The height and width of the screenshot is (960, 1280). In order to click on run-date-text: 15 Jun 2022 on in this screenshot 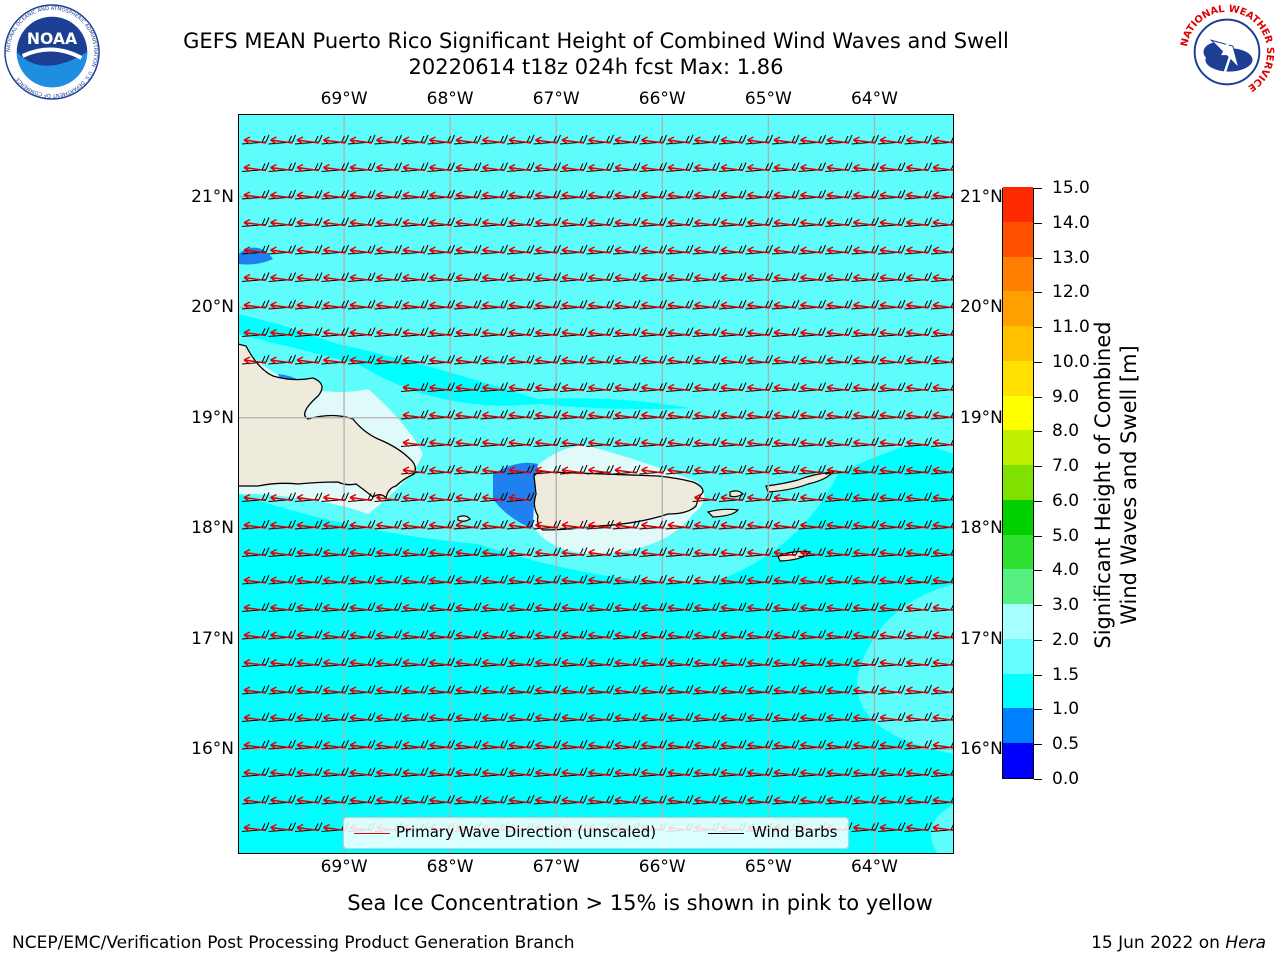, I will do `click(1158, 943)`.